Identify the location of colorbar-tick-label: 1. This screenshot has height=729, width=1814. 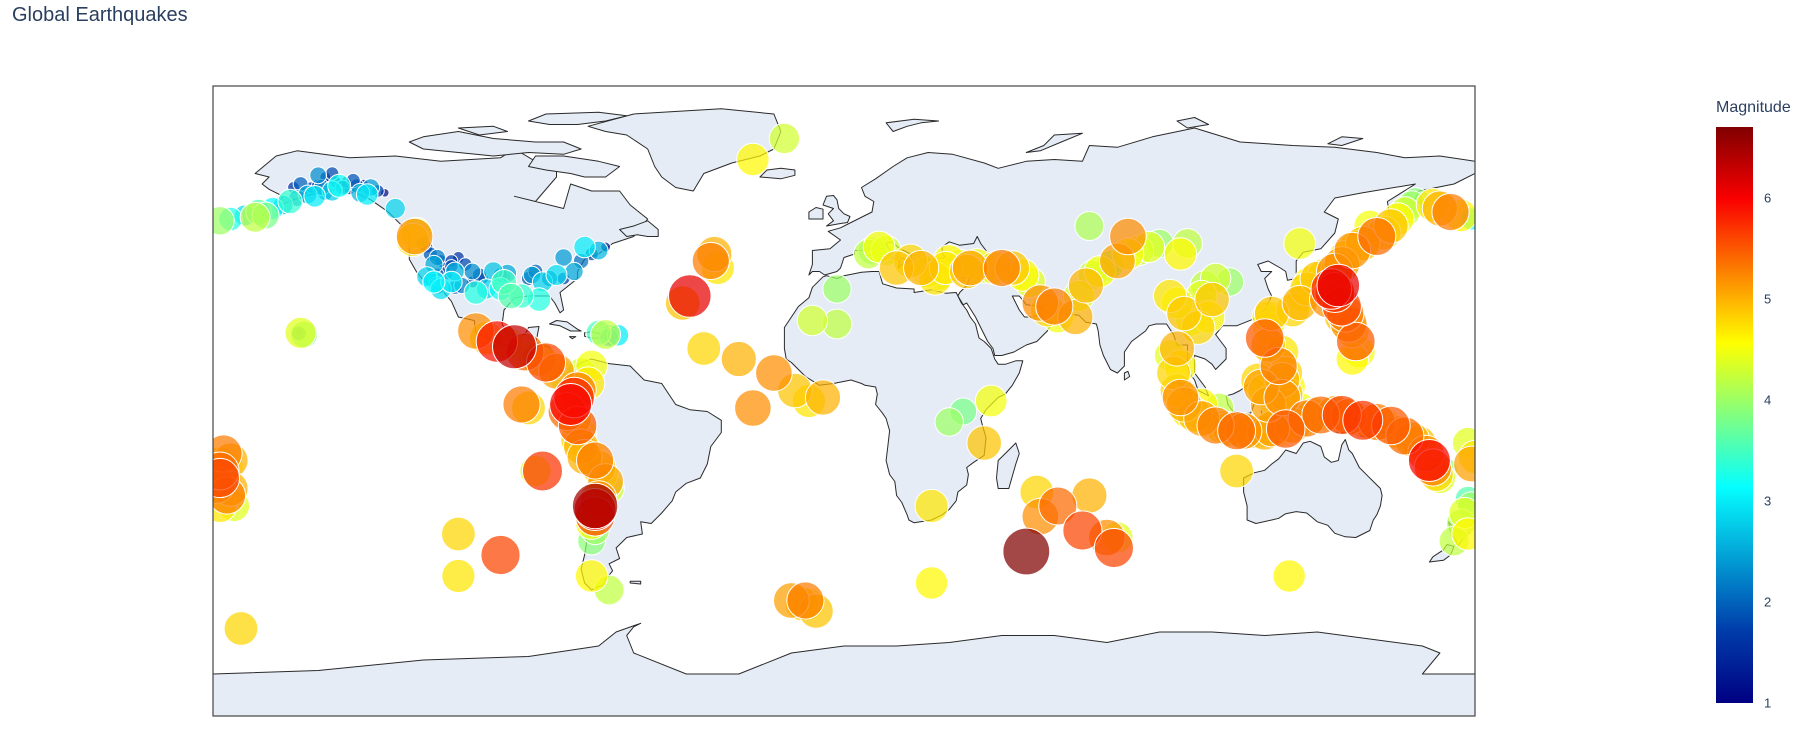
(1768, 703).